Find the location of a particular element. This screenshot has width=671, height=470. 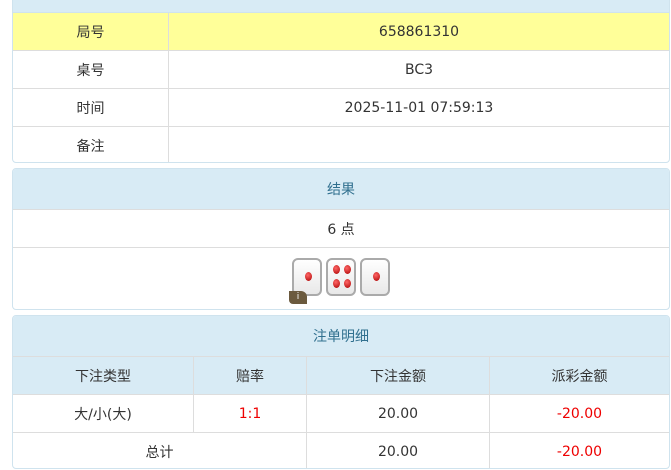

col-header: 下注类型 is located at coordinates (103, 375).